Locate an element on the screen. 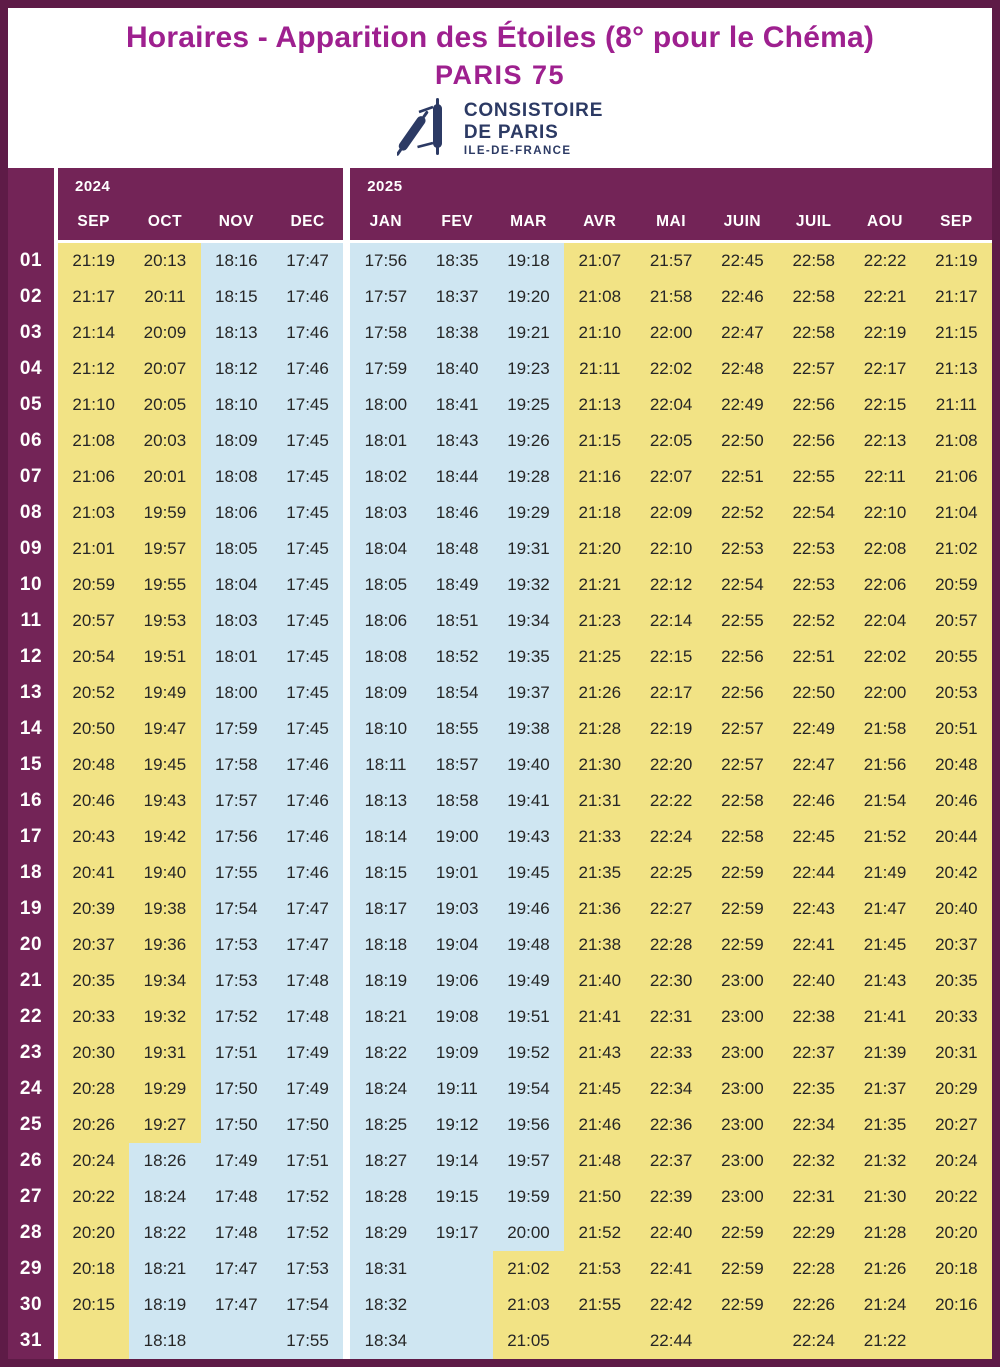 This screenshot has width=1000, height=1367. time-cell: 20:46 is located at coordinates (94, 801).